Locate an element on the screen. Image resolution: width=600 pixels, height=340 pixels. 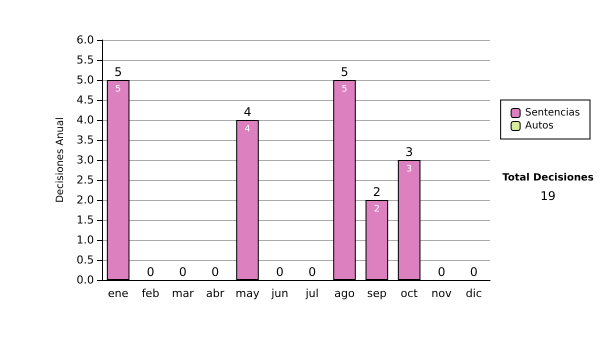
x-tick-label: may is located at coordinates (248, 293).